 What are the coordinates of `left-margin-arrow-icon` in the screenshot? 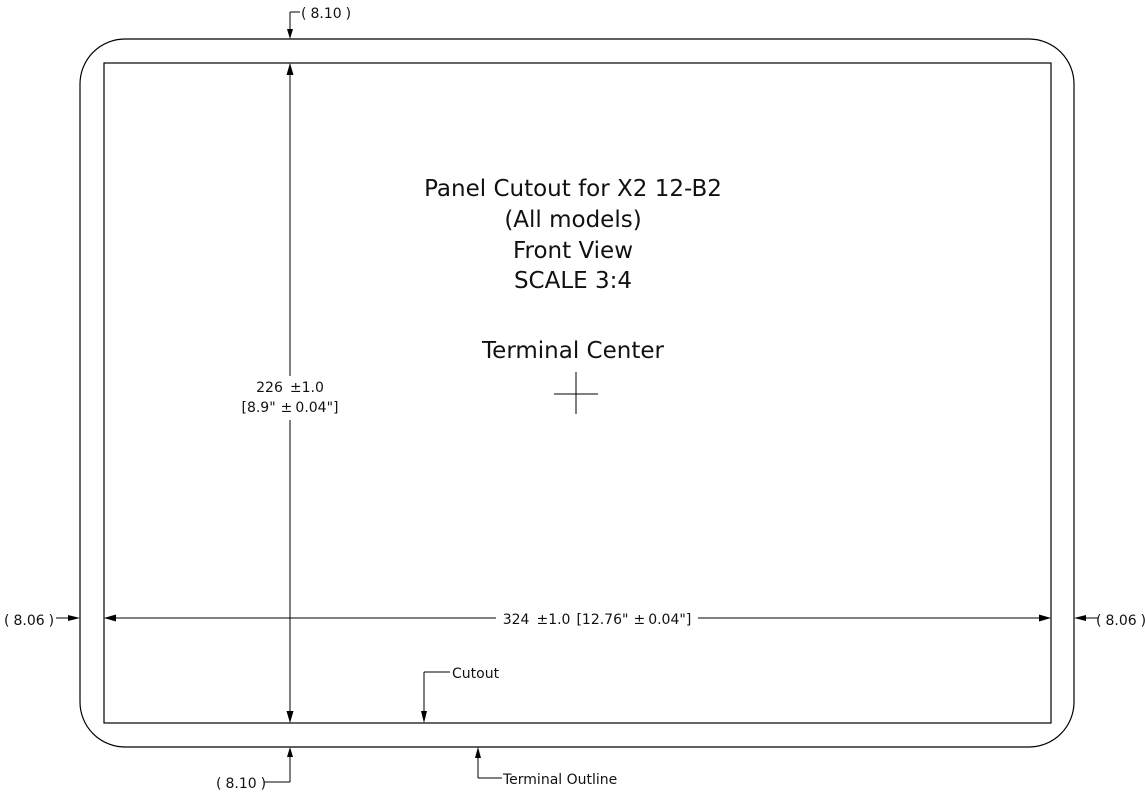 It's located at (74, 618).